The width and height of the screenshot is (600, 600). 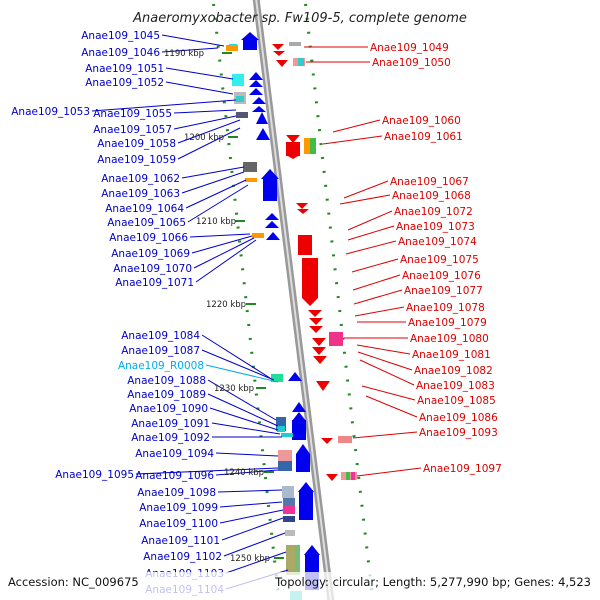 I want to click on gene-label-right: Anae109_1075, so click(x=439, y=260).